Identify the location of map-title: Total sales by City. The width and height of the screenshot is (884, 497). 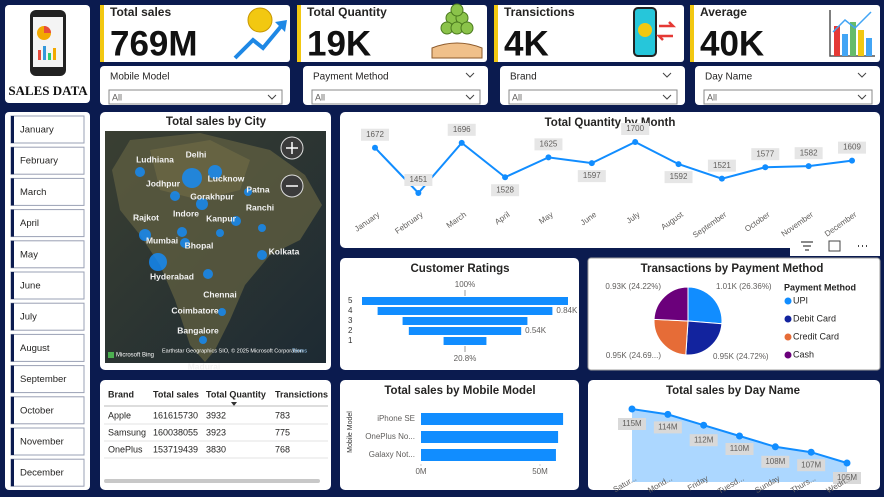
(216, 122).